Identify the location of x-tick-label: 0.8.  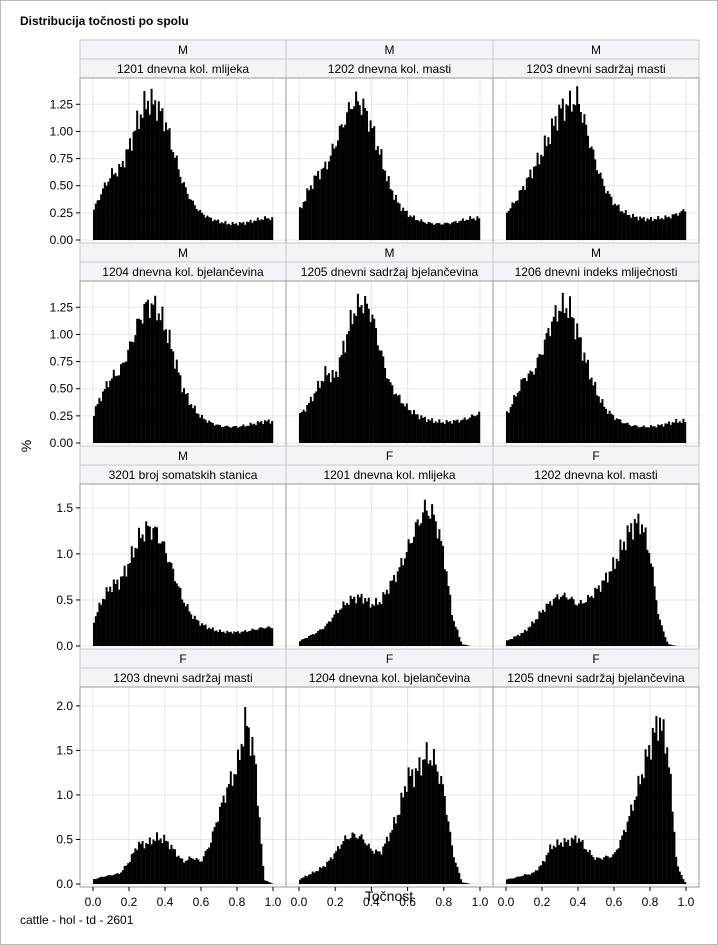
(650, 902).